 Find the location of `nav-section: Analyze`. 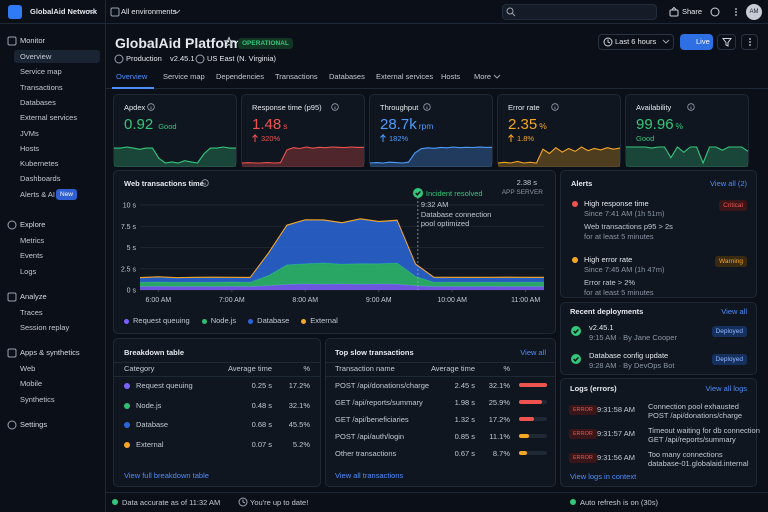

nav-section: Analyze is located at coordinates (33, 296).